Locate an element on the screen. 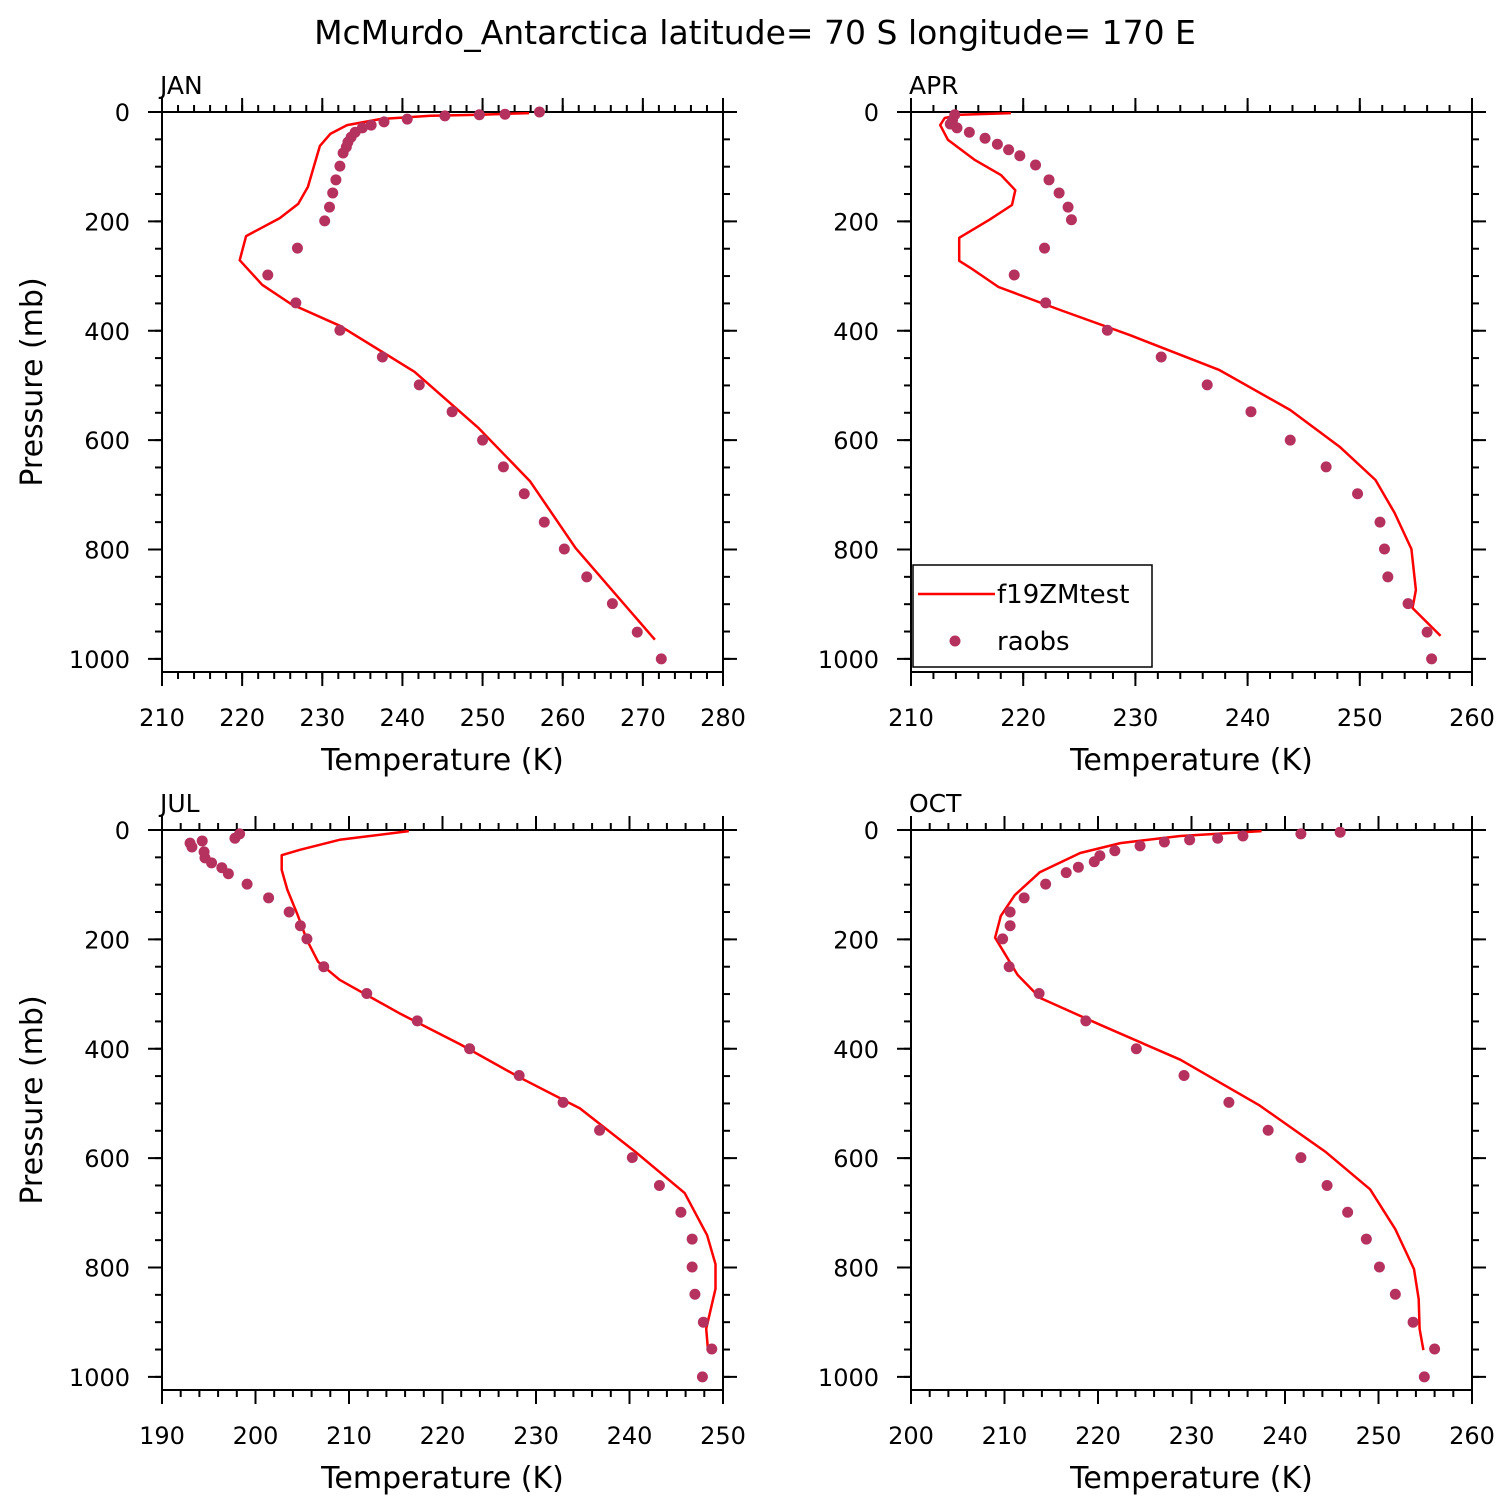 This screenshot has height=1510, width=1510. x-tick-label: 200 is located at coordinates (911, 1436).